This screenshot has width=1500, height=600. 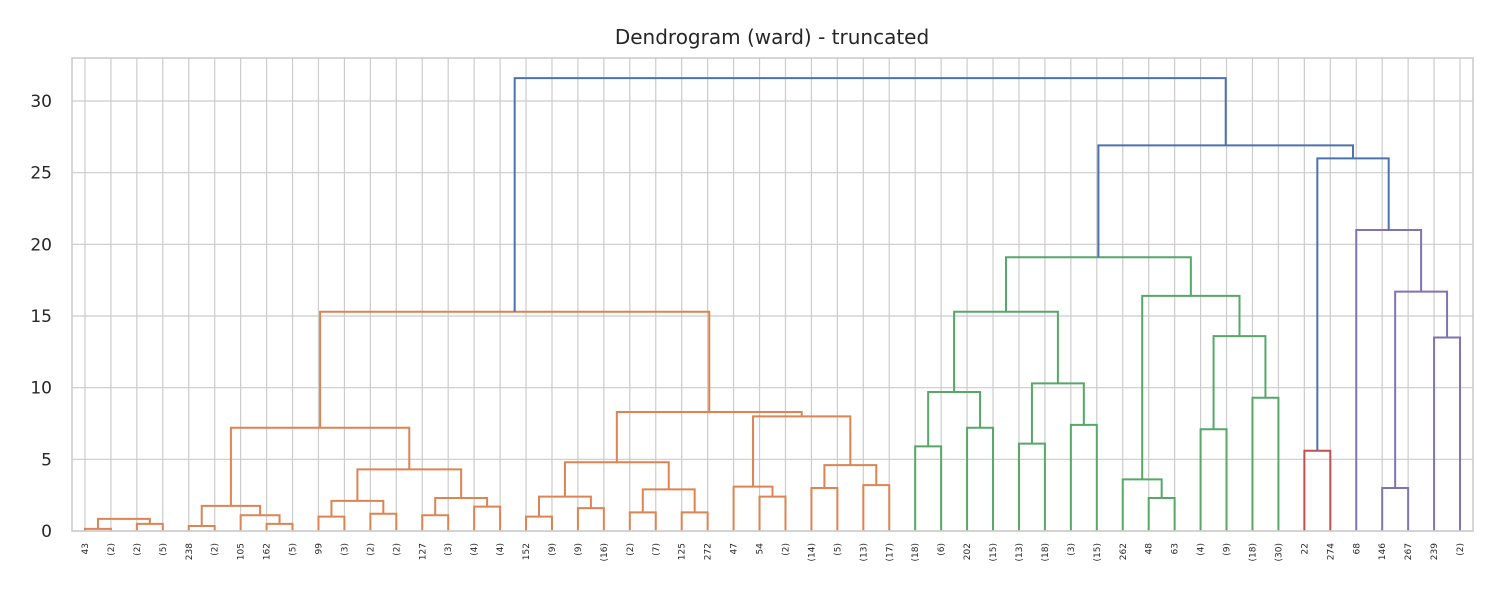 What do you see at coordinates (86, 548) in the screenshot?
I see `leaf-label: 43` at bounding box center [86, 548].